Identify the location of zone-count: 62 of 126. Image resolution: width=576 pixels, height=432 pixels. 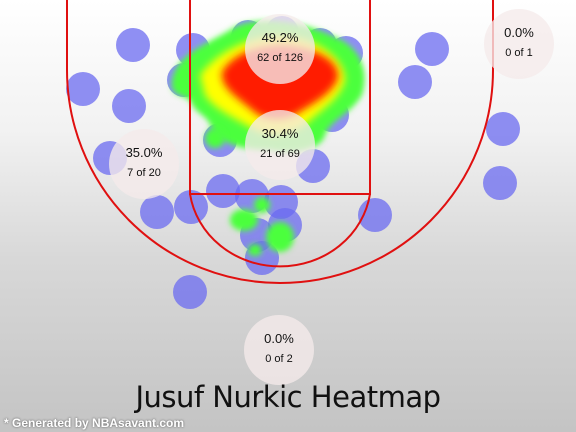
(280, 58).